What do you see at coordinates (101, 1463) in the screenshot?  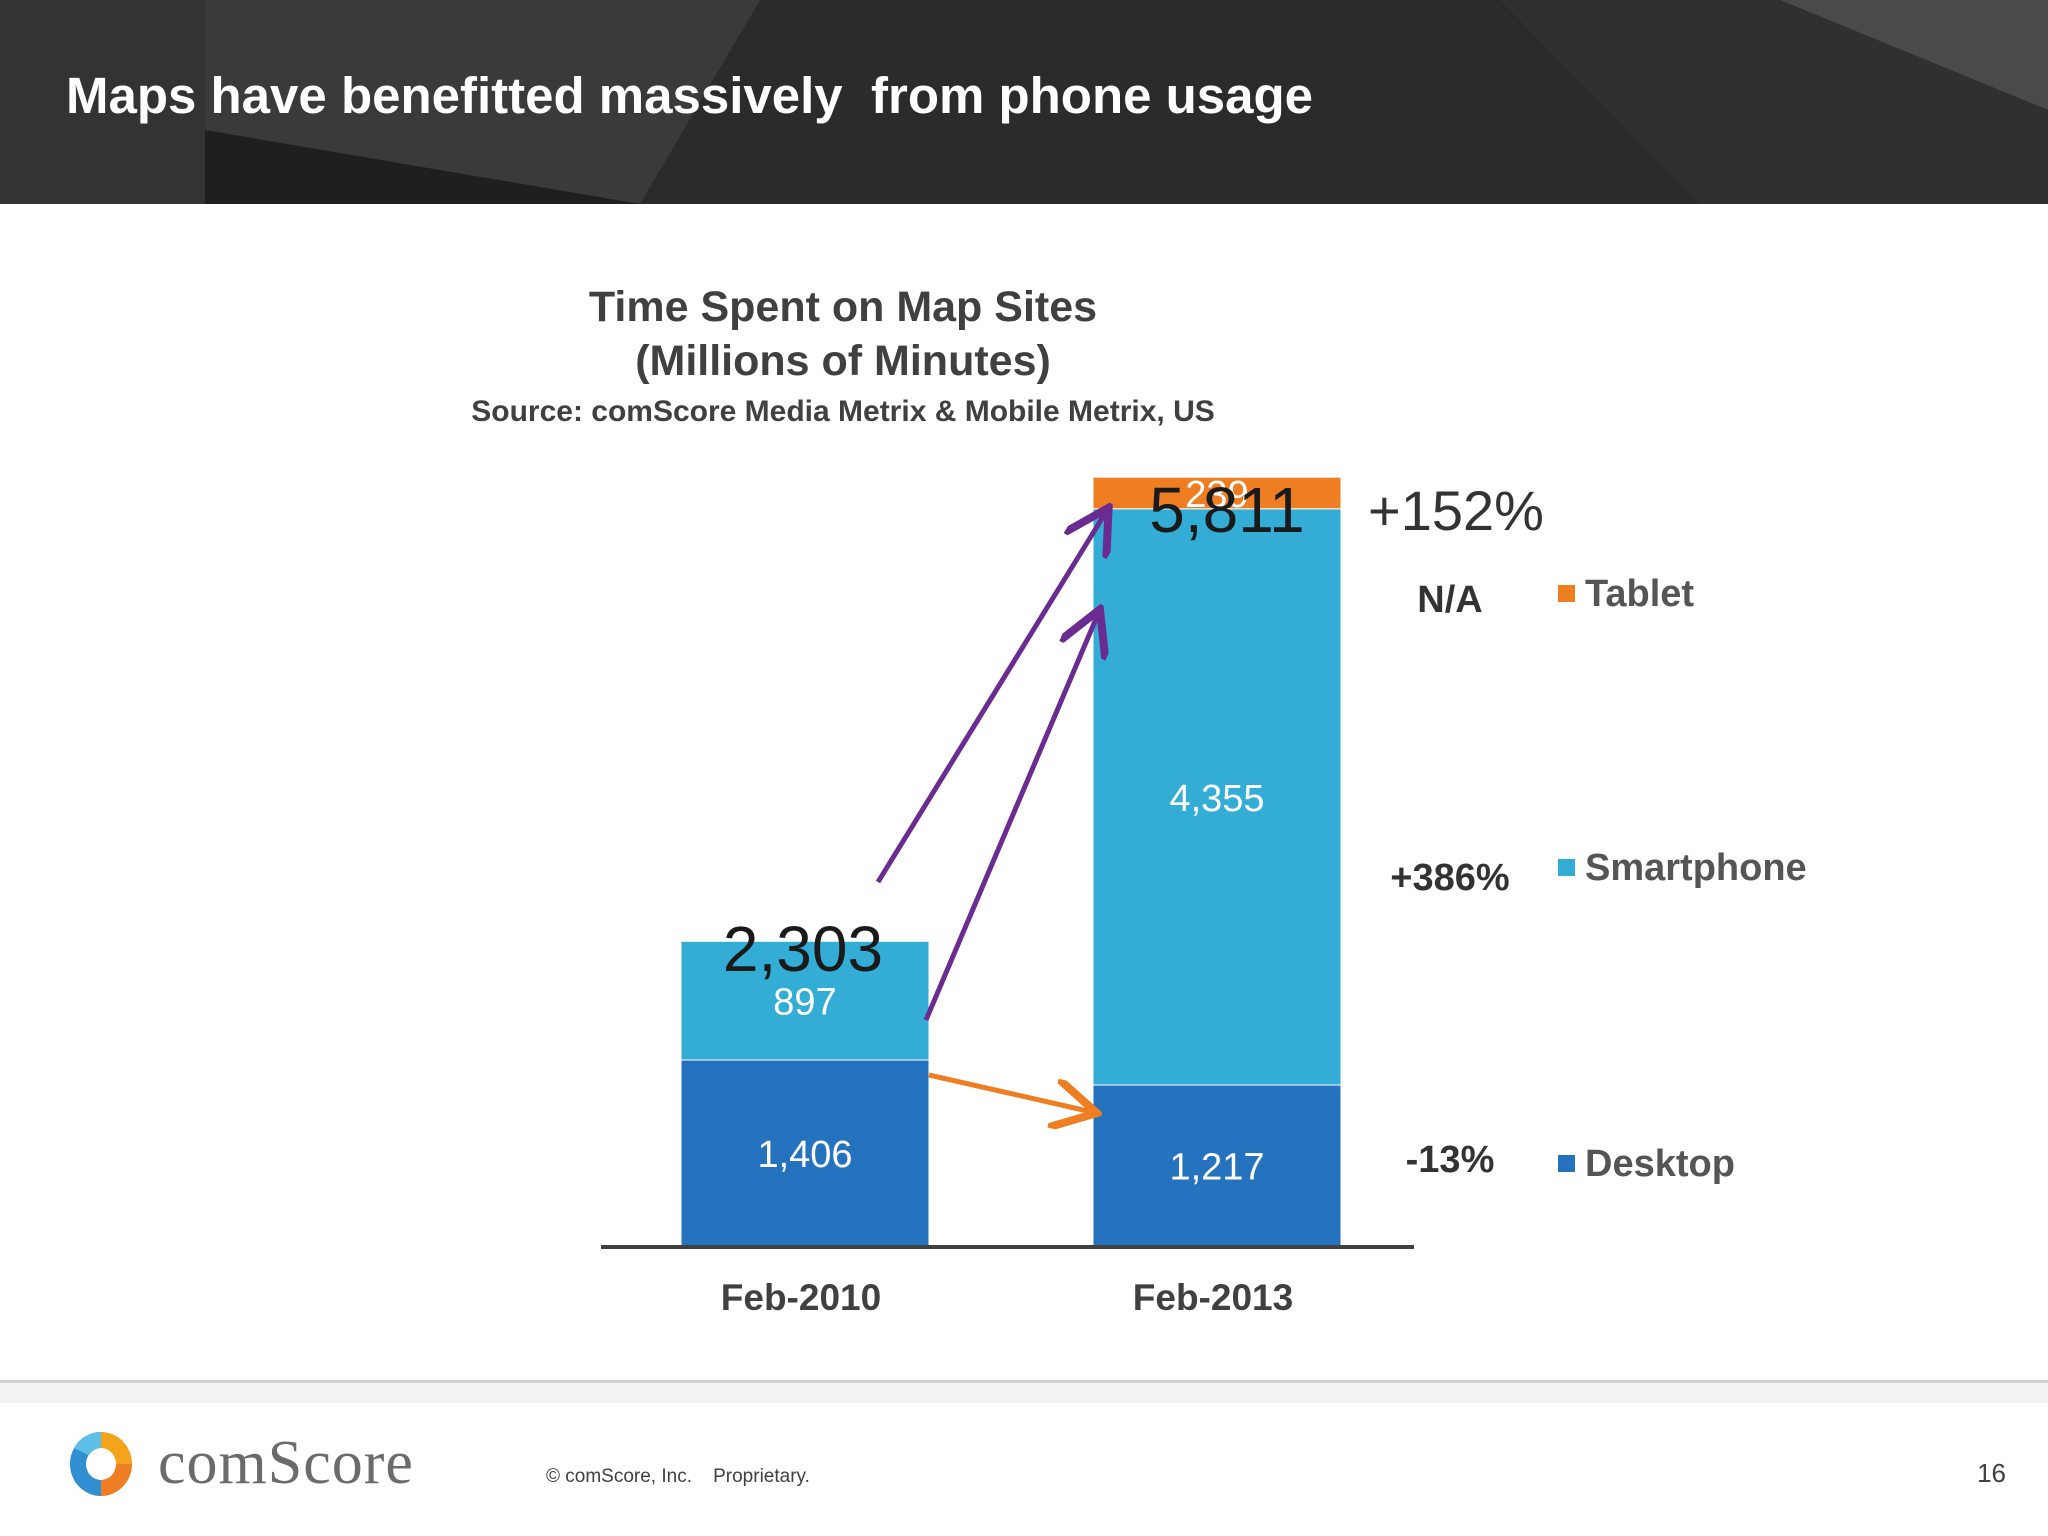 I see `comscore-logo-icon` at bounding box center [101, 1463].